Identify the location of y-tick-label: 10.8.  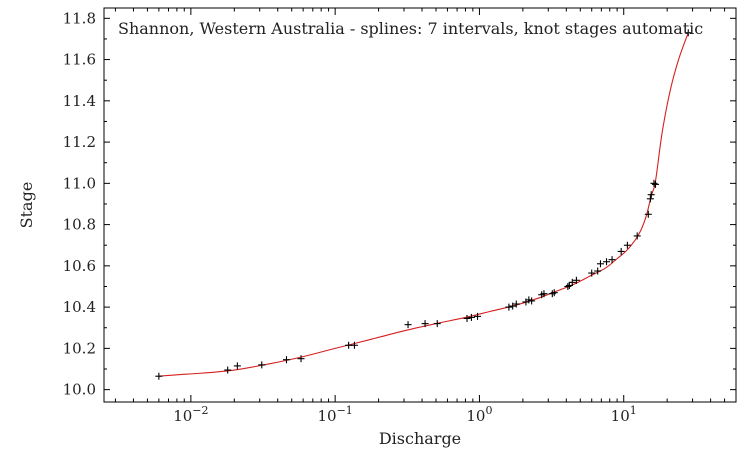
(79, 225).